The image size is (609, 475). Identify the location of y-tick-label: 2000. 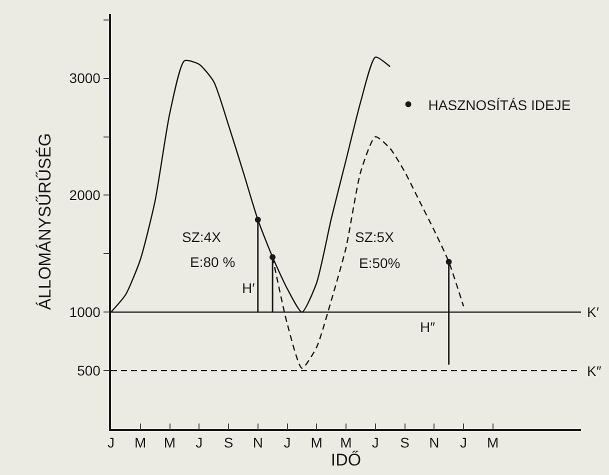
(85, 195).